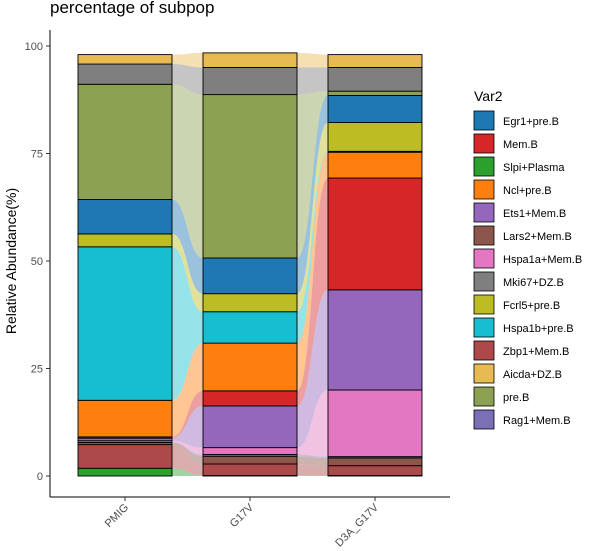  What do you see at coordinates (125, 323) in the screenshot?
I see `bar-segment-pmig-hspa1b-pre-b` at bounding box center [125, 323].